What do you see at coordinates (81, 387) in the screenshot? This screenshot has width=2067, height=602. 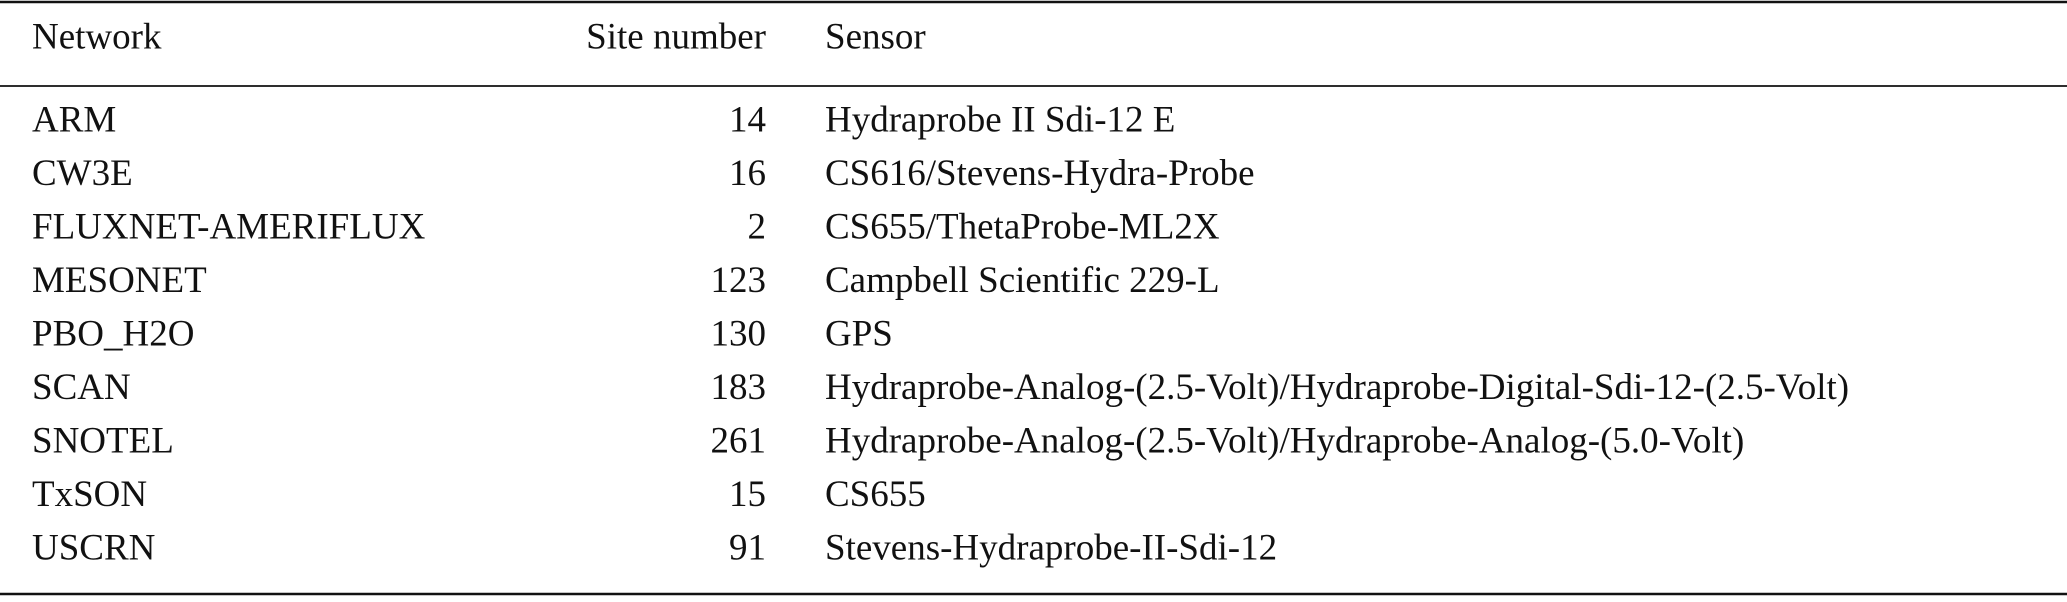 I see `network-cell: SCAN` at bounding box center [81, 387].